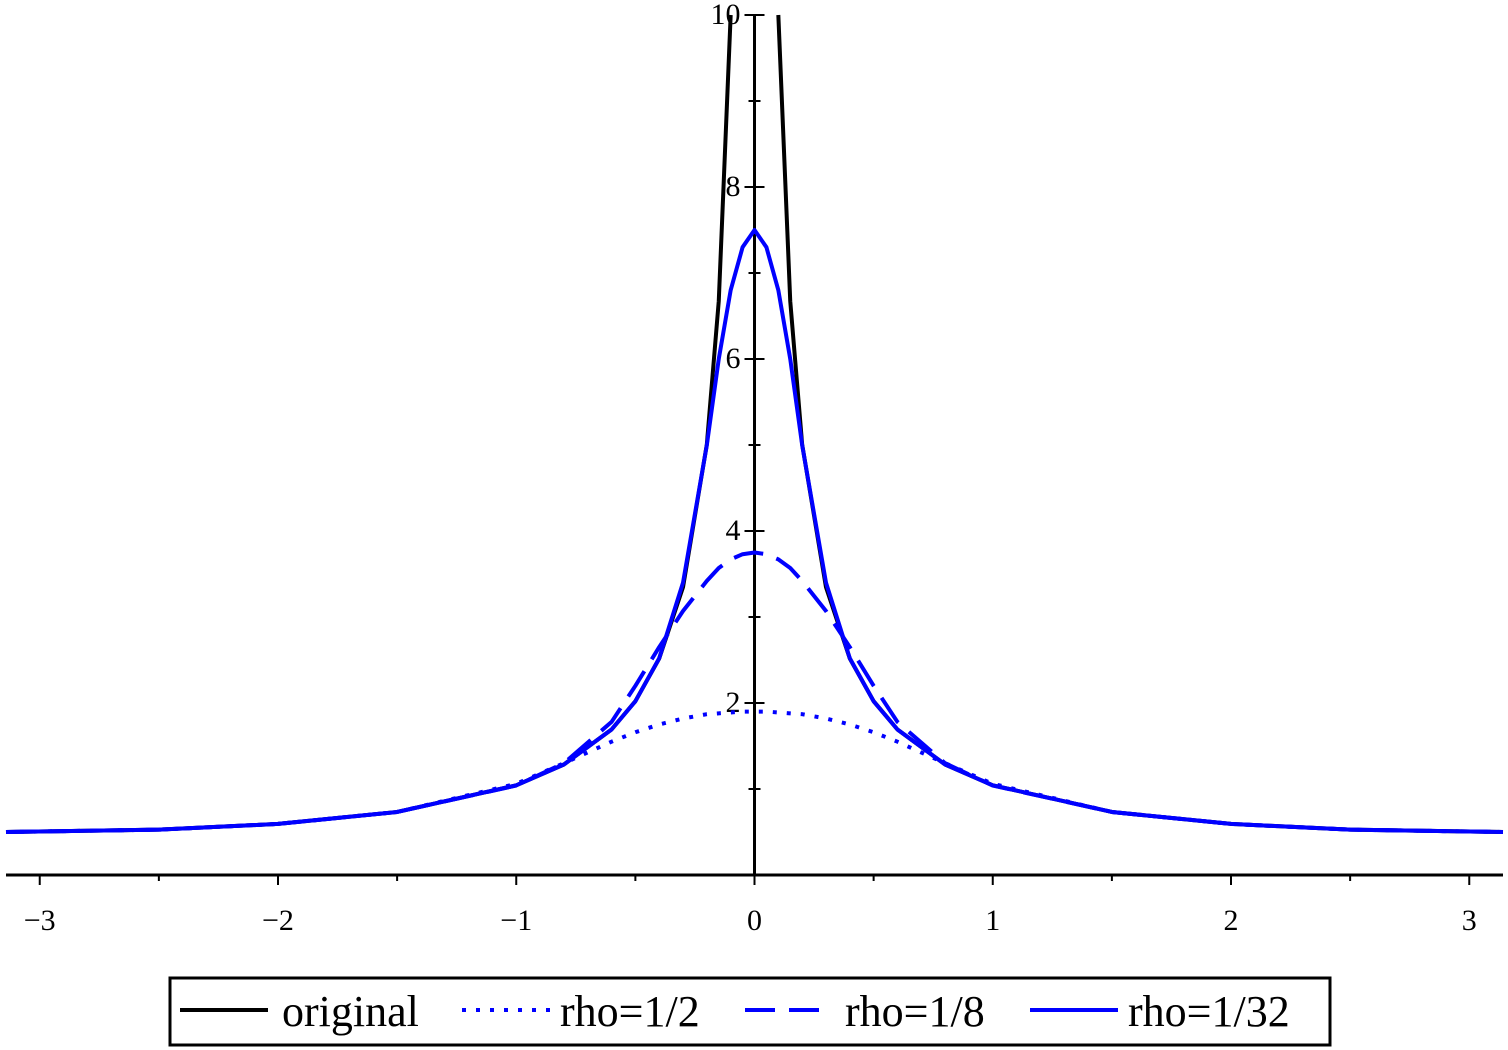 The width and height of the screenshot is (1508, 1050). I want to click on y-tick-label: 6, so click(733, 358).